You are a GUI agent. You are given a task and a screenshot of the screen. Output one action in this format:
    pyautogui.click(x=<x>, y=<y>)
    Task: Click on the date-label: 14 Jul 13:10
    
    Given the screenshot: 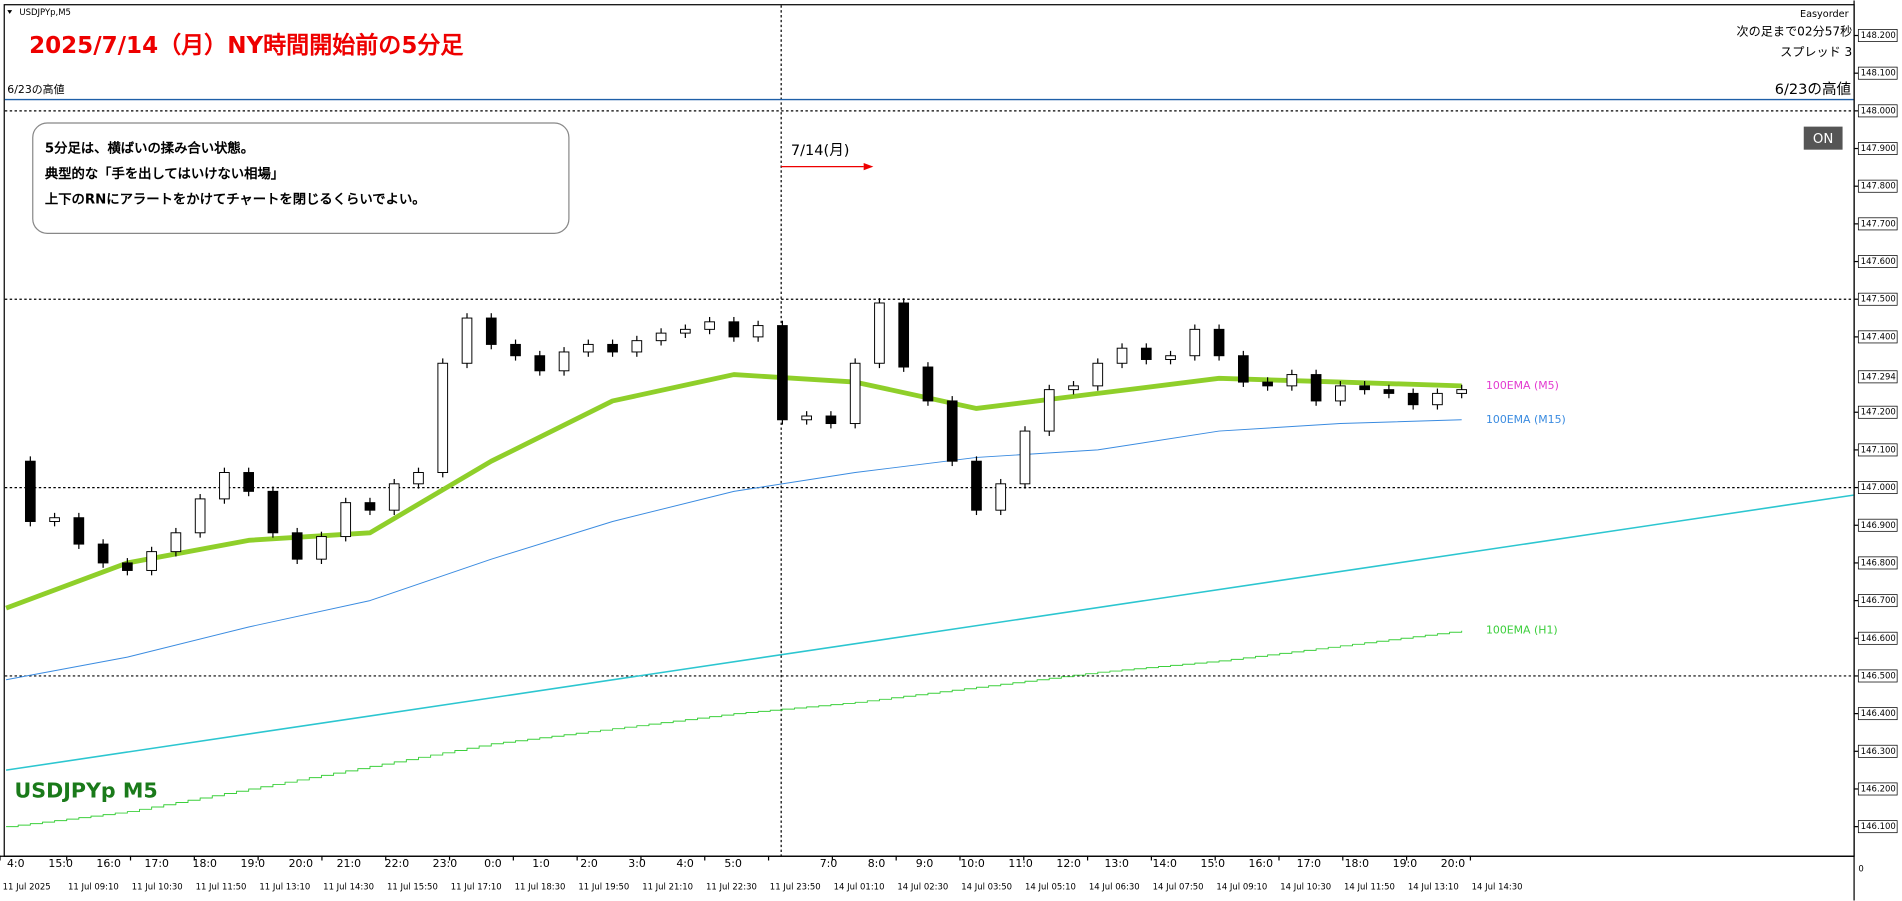 What is the action you would take?
    pyautogui.click(x=1433, y=888)
    